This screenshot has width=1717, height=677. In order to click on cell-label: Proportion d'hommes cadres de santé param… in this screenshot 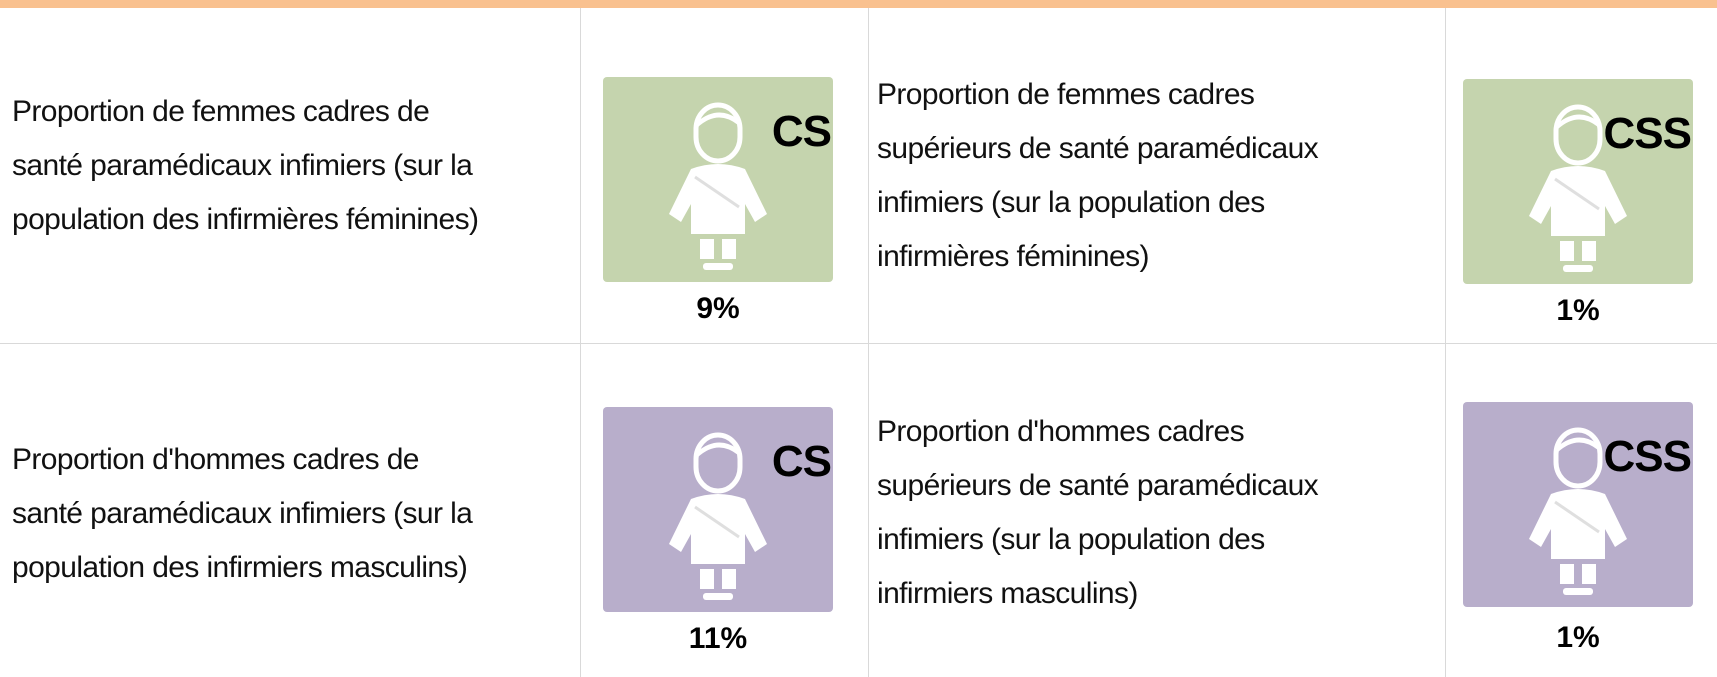, I will do `click(242, 514)`.